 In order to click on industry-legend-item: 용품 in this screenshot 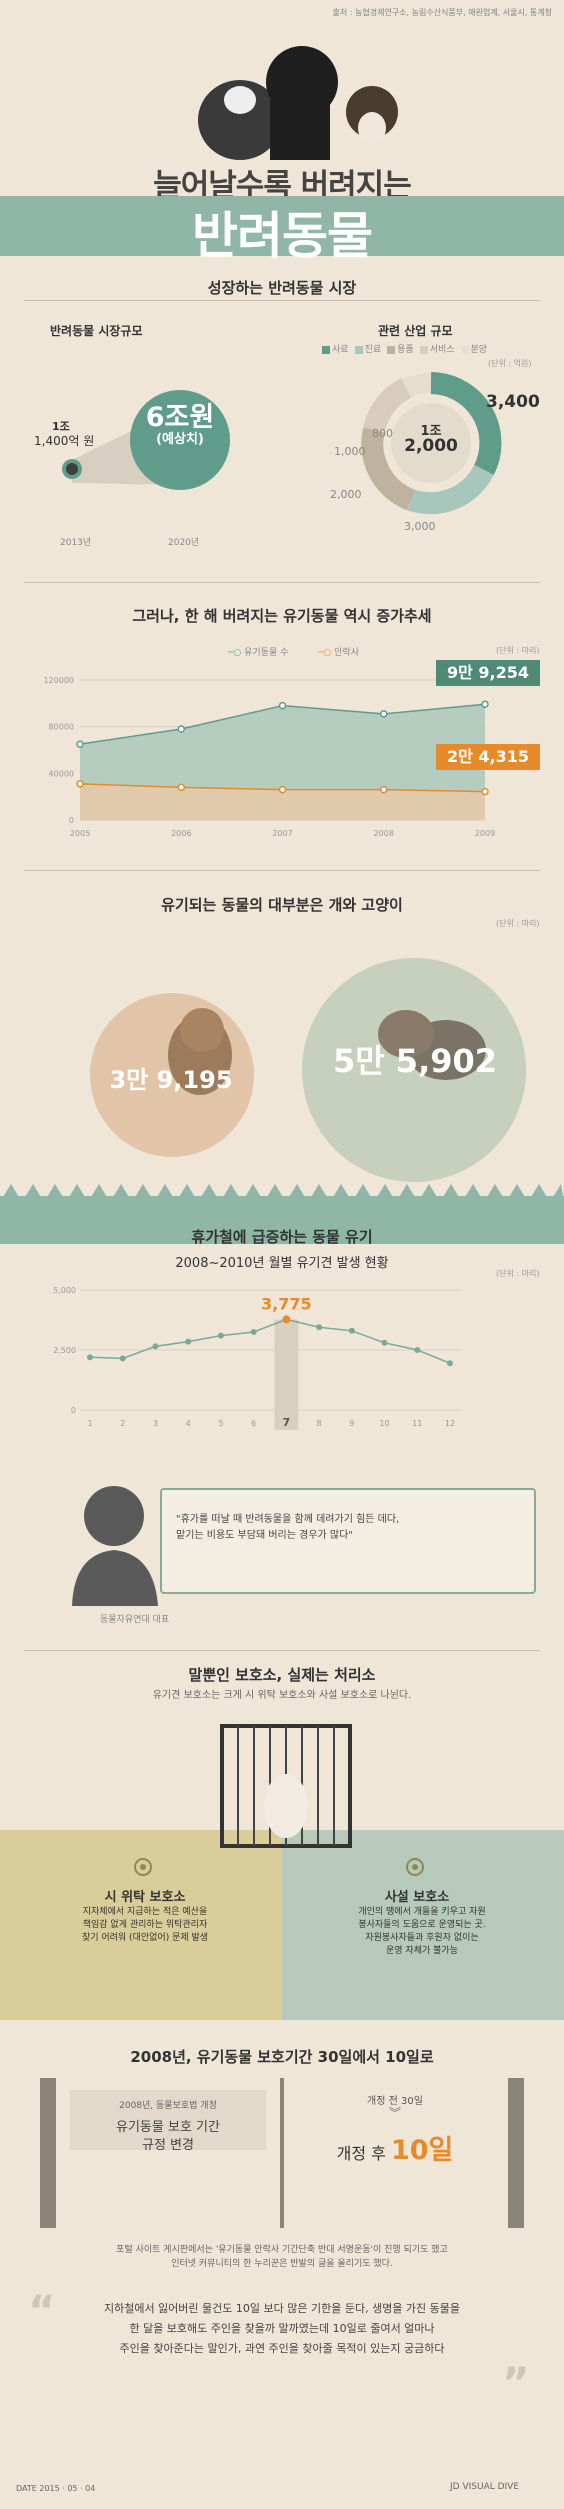, I will do `click(400, 348)`.